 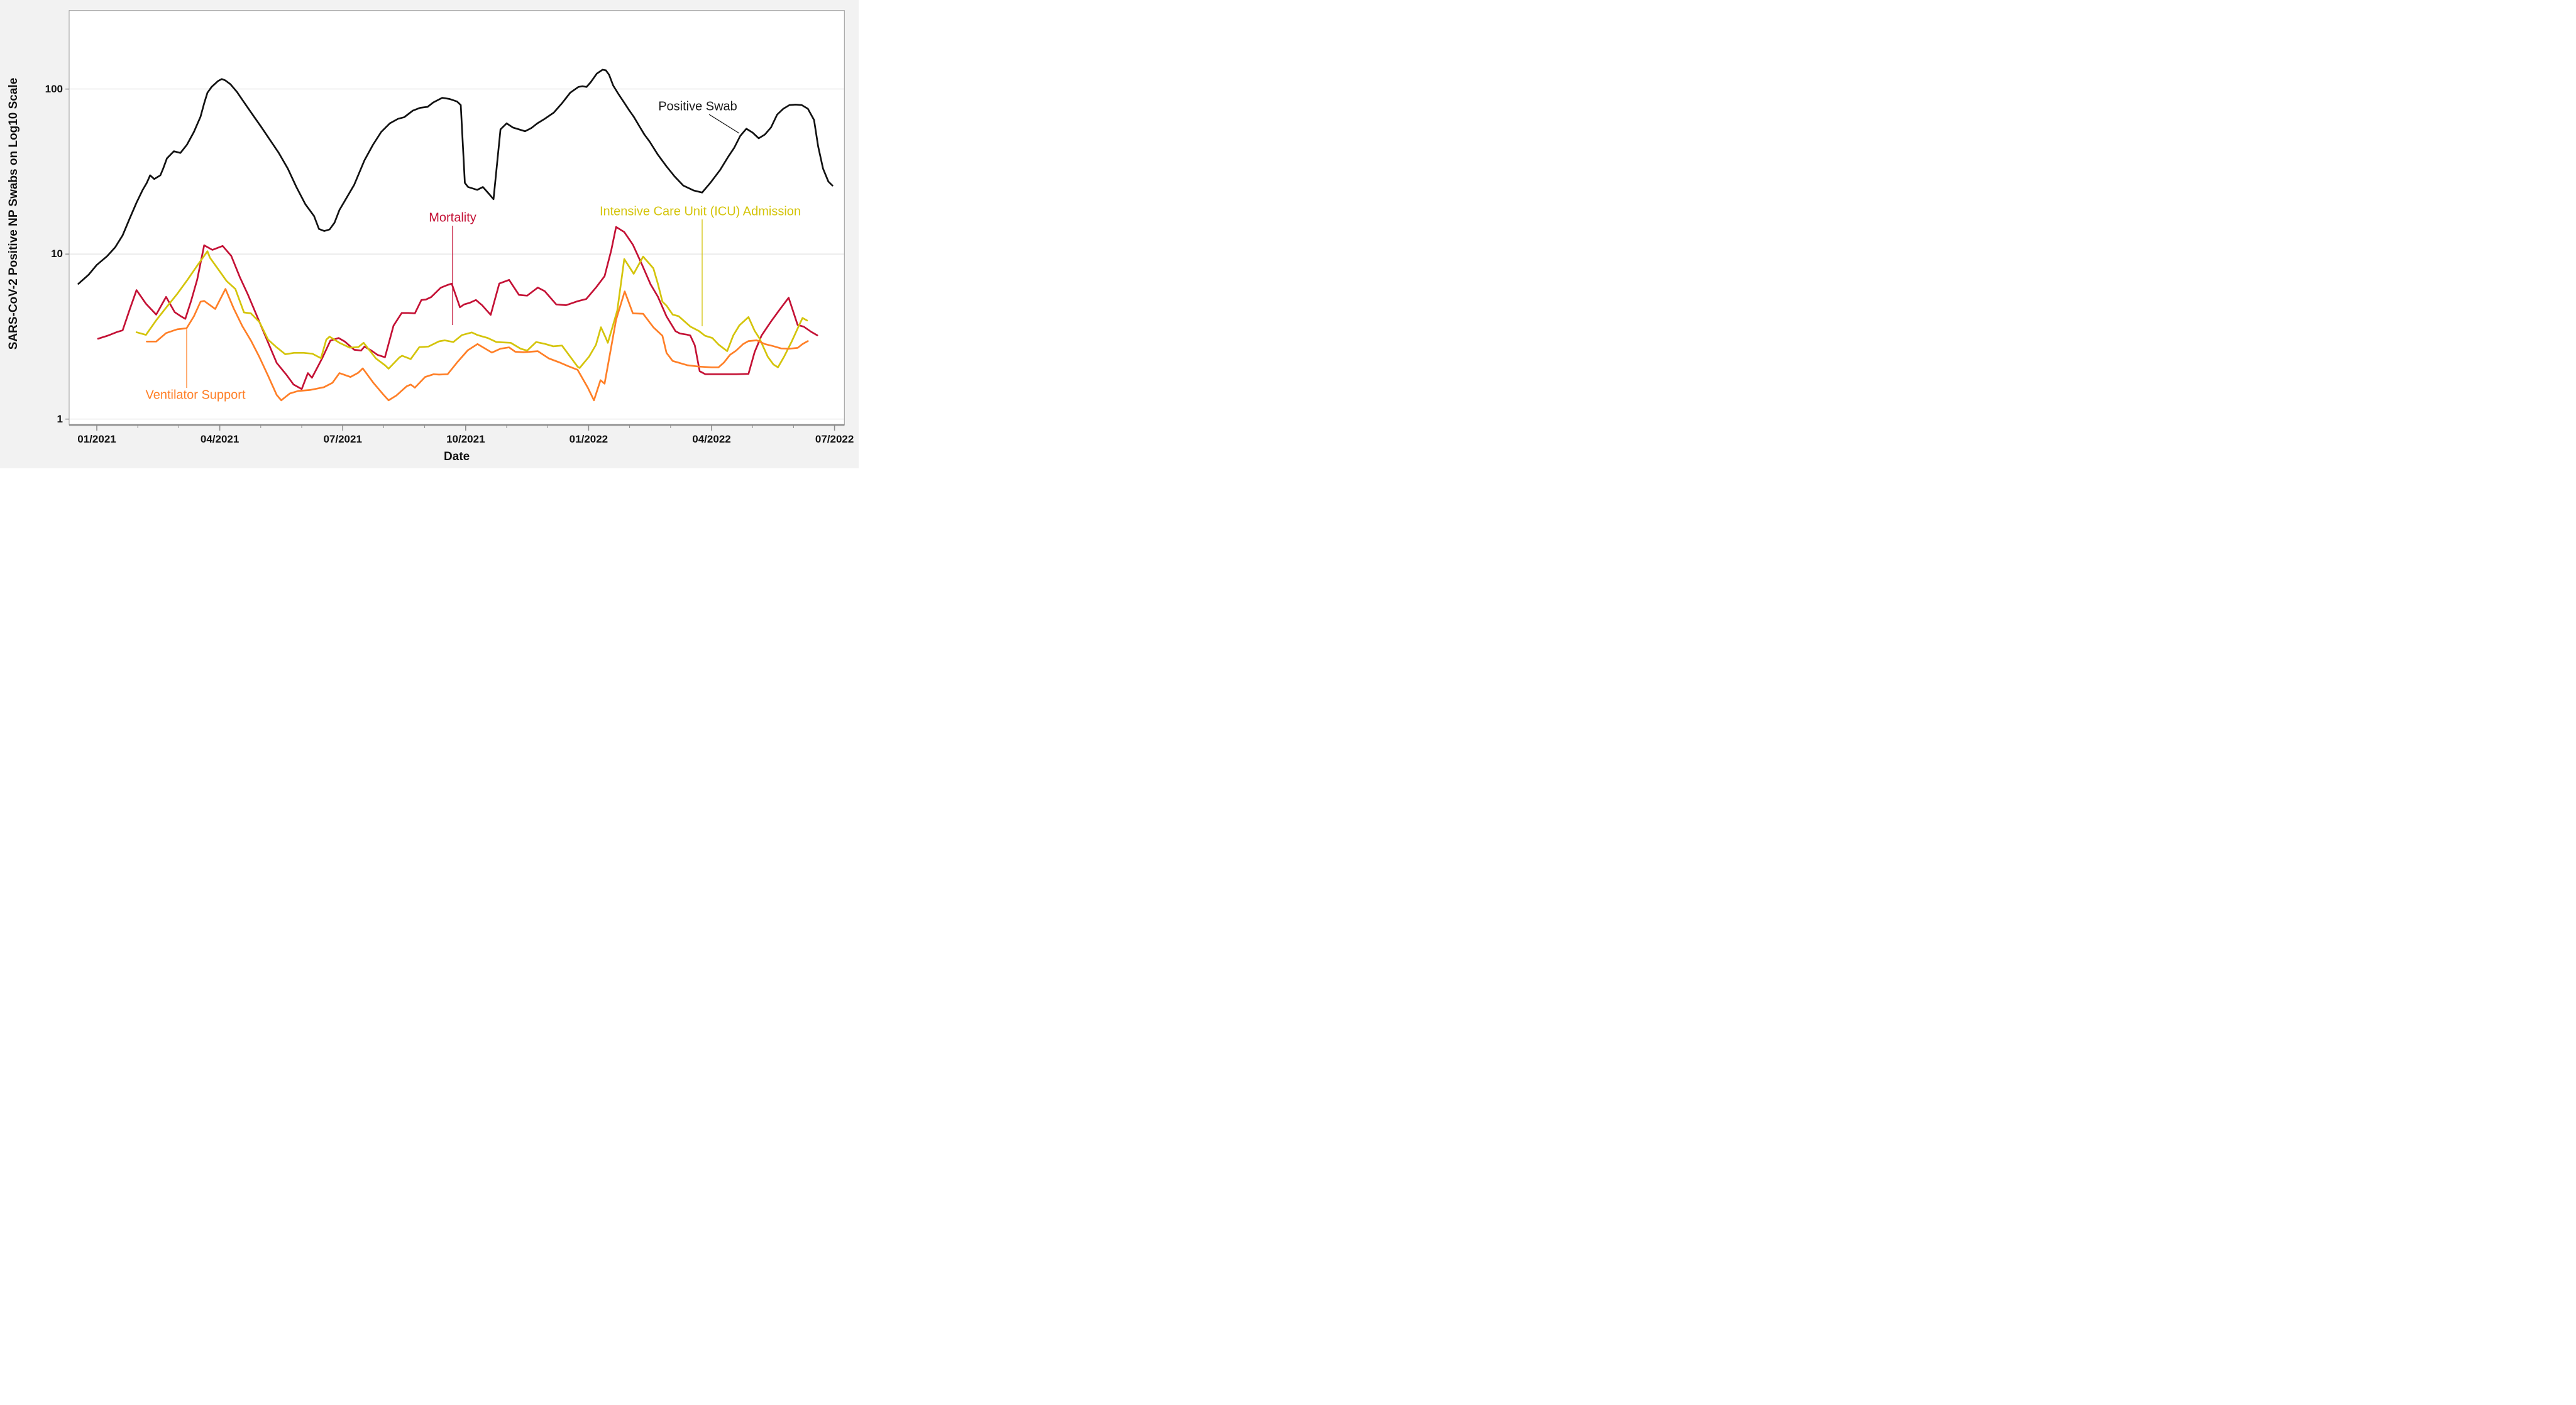 What do you see at coordinates (342, 439) in the screenshot?
I see `x-tick-label: 07/2021` at bounding box center [342, 439].